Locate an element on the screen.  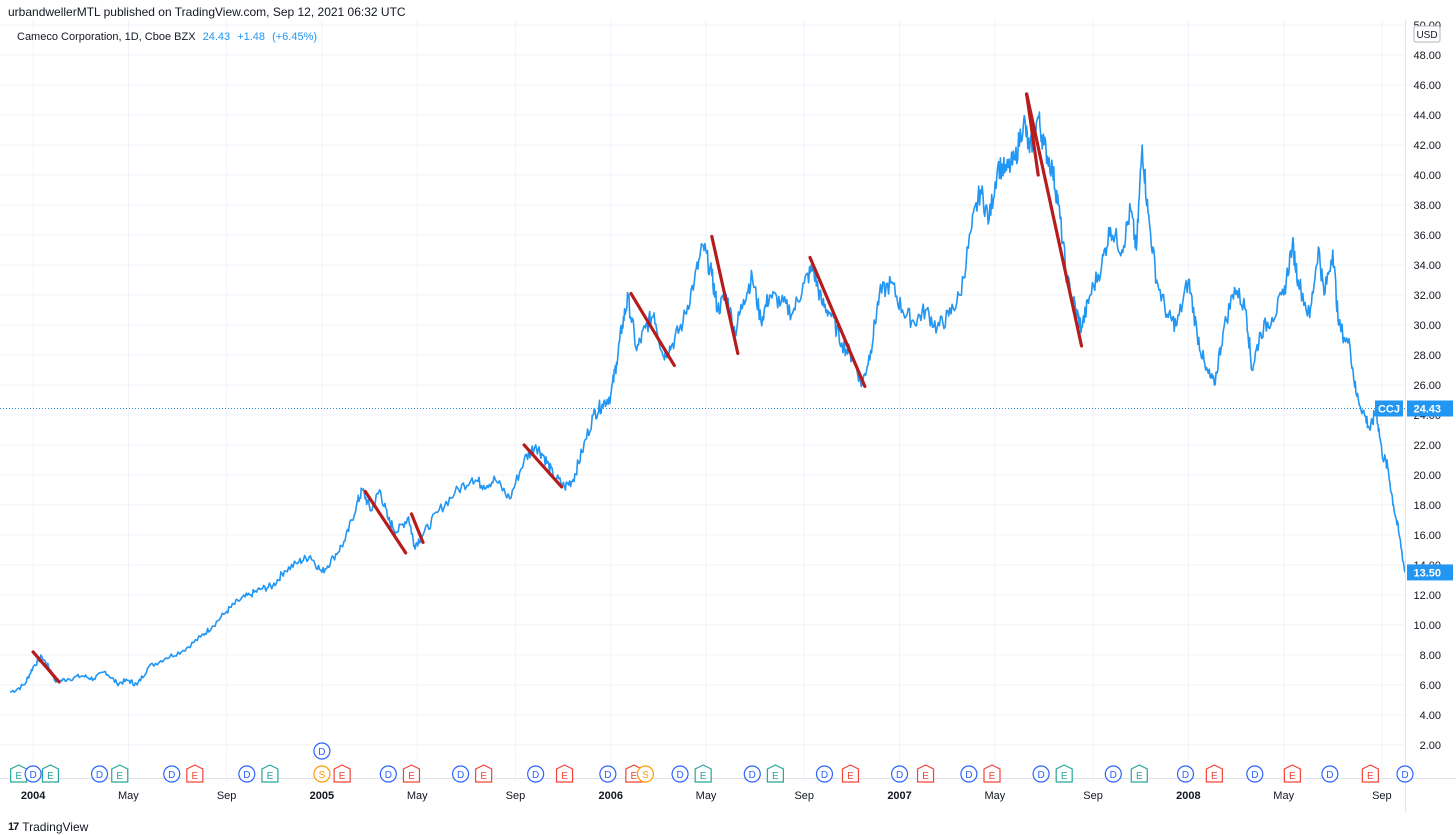
y-tick-label: 20.00 is located at coordinates (1427, 476).